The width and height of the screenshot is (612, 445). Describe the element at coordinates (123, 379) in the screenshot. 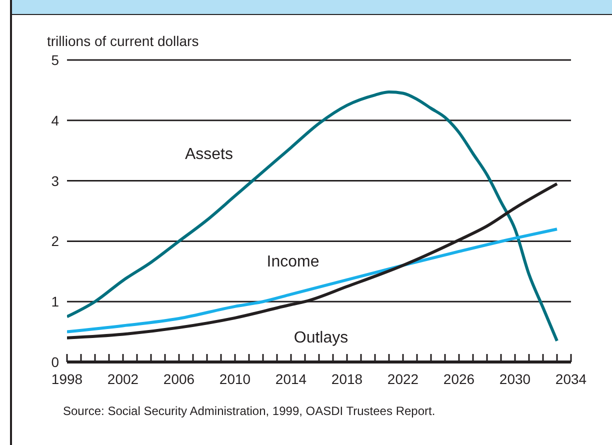

I see `x-tick-label: 2002` at that location.